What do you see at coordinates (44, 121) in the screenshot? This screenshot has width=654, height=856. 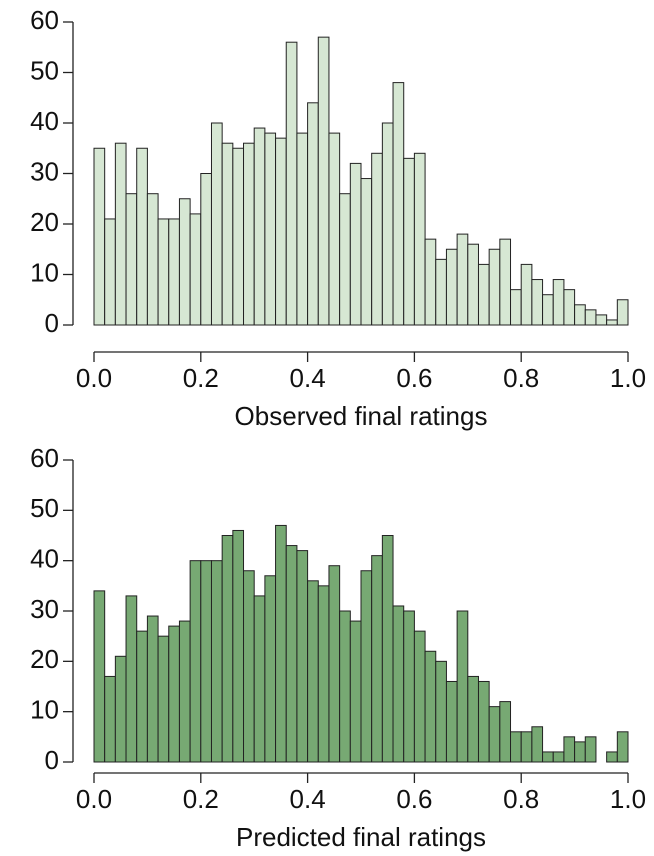 I see `y-tick-label: 40` at bounding box center [44, 121].